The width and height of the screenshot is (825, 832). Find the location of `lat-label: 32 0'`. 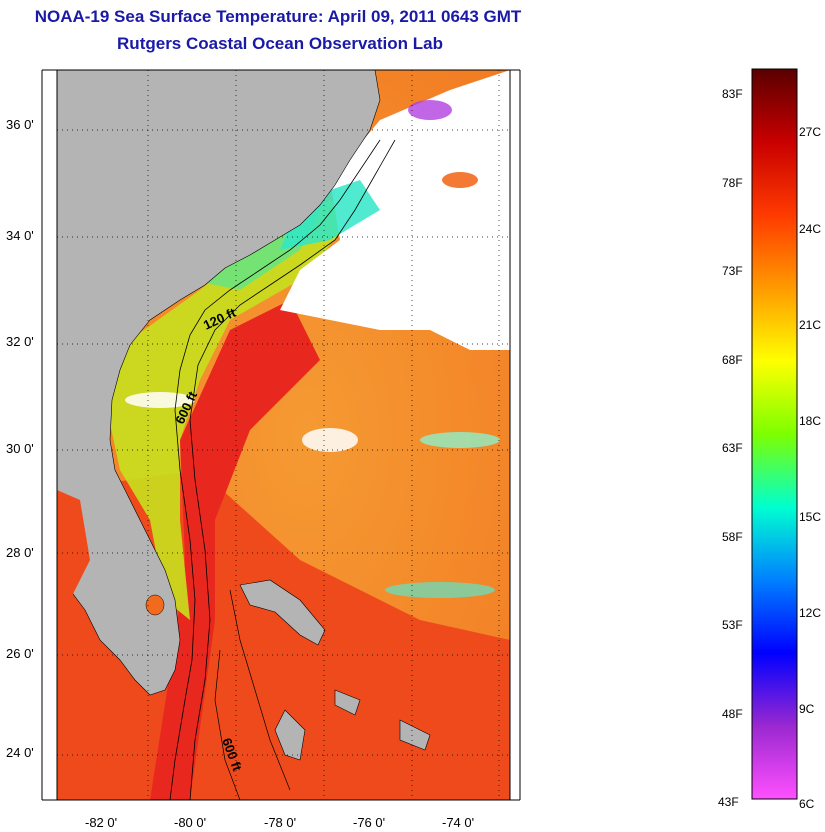

lat-label: 32 0' is located at coordinates (20, 341).